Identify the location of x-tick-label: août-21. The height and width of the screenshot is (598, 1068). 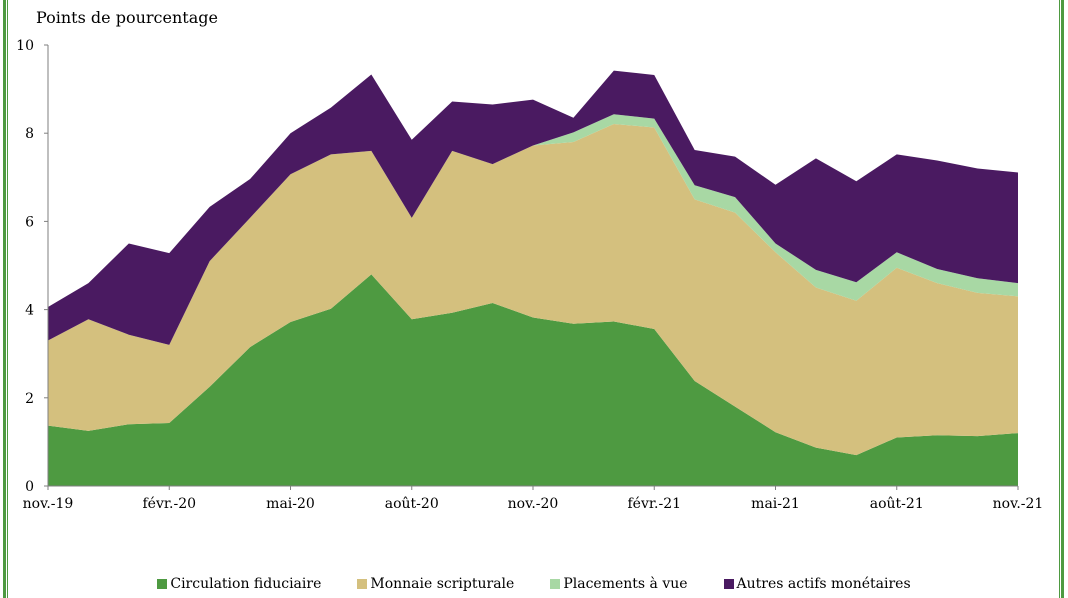
(897, 504).